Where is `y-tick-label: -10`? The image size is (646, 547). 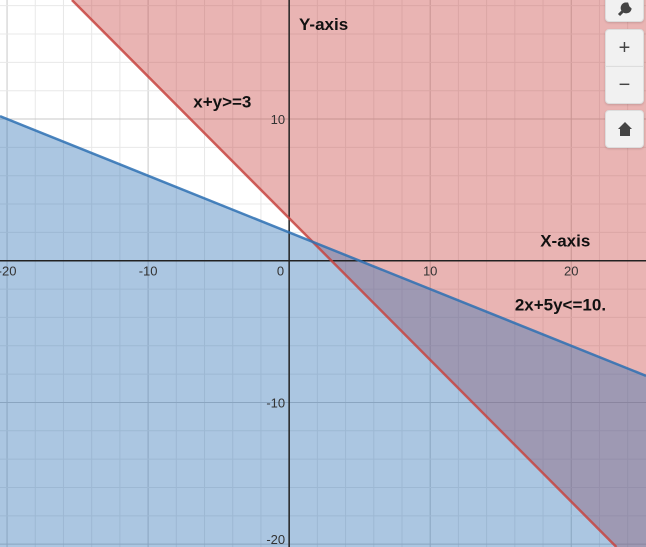 y-tick-label: -10 is located at coordinates (275, 402).